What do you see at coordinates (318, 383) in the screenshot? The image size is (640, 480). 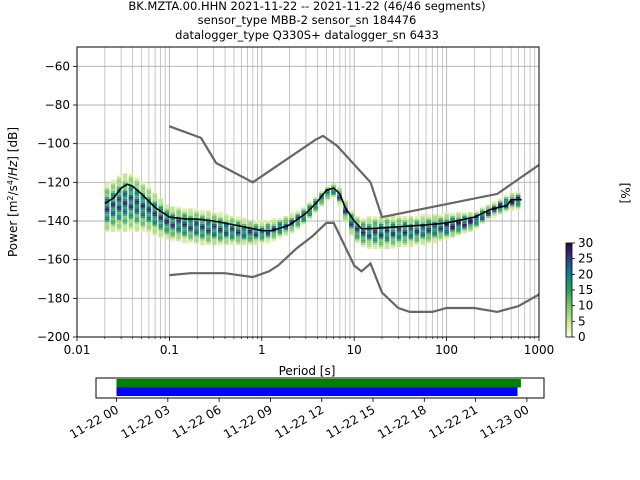 I see `availability-bar-green` at bounding box center [318, 383].